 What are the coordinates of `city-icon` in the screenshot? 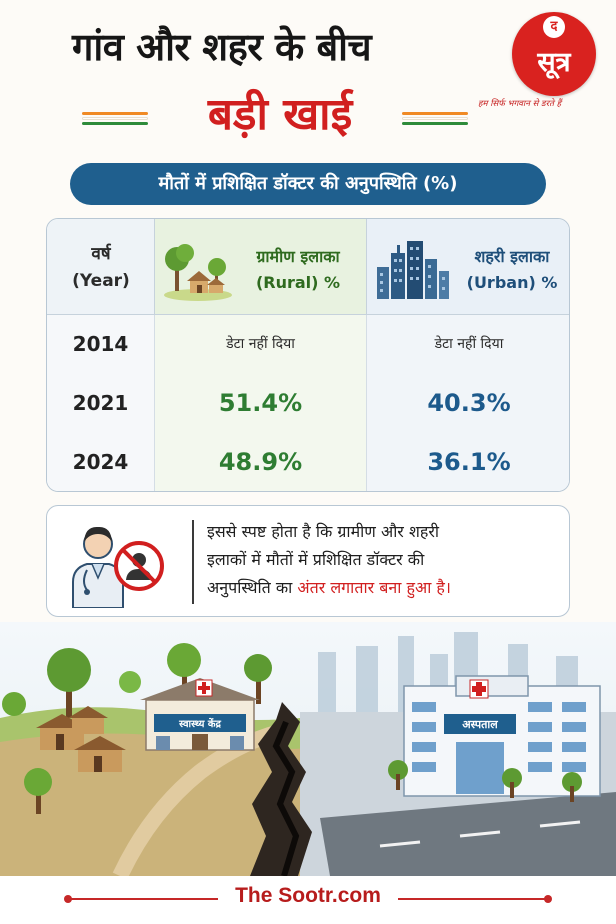 It's located at (413, 270).